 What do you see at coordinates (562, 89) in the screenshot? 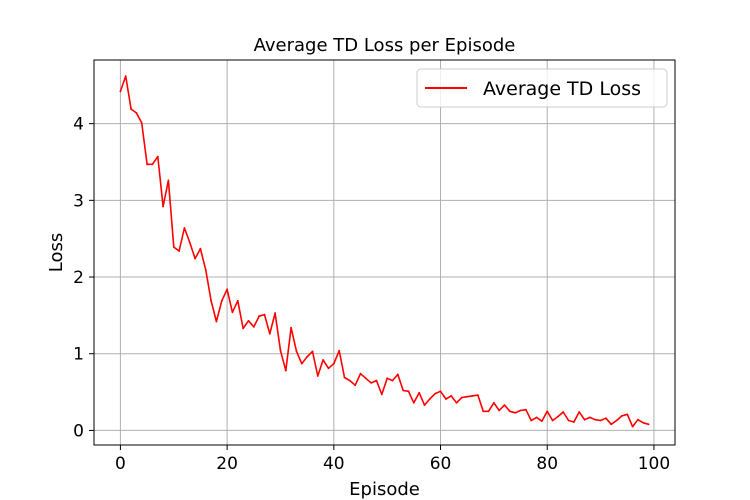
I see `legend-label: Average TD Loss` at bounding box center [562, 89].